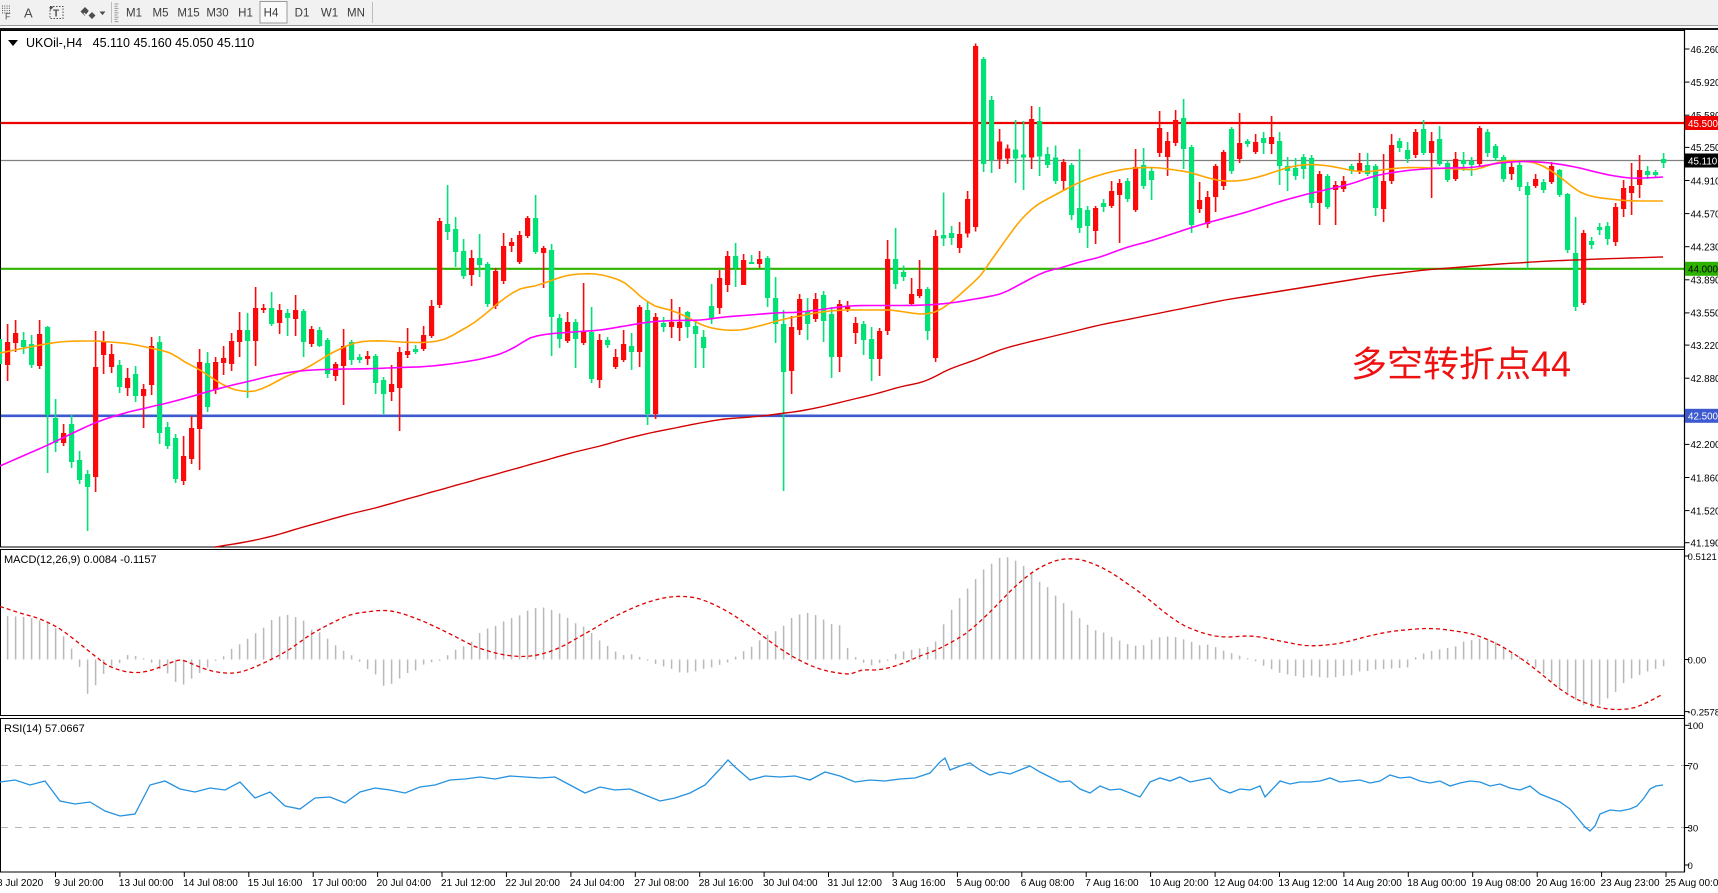  What do you see at coordinates (1436, 883) in the screenshot?
I see `svg-text: 18 Aug 00:00` at bounding box center [1436, 883].